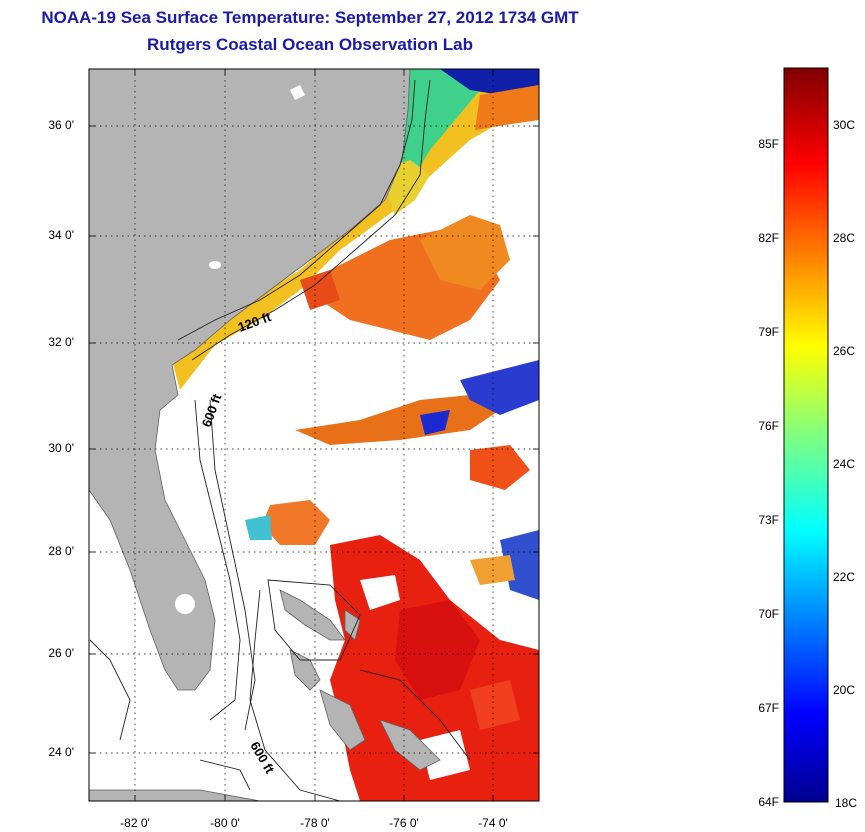 Image resolution: width=865 pixels, height=832 pixels. Describe the element at coordinates (61, 125) in the screenshot. I see `lat-label-36: 36 0'` at that location.